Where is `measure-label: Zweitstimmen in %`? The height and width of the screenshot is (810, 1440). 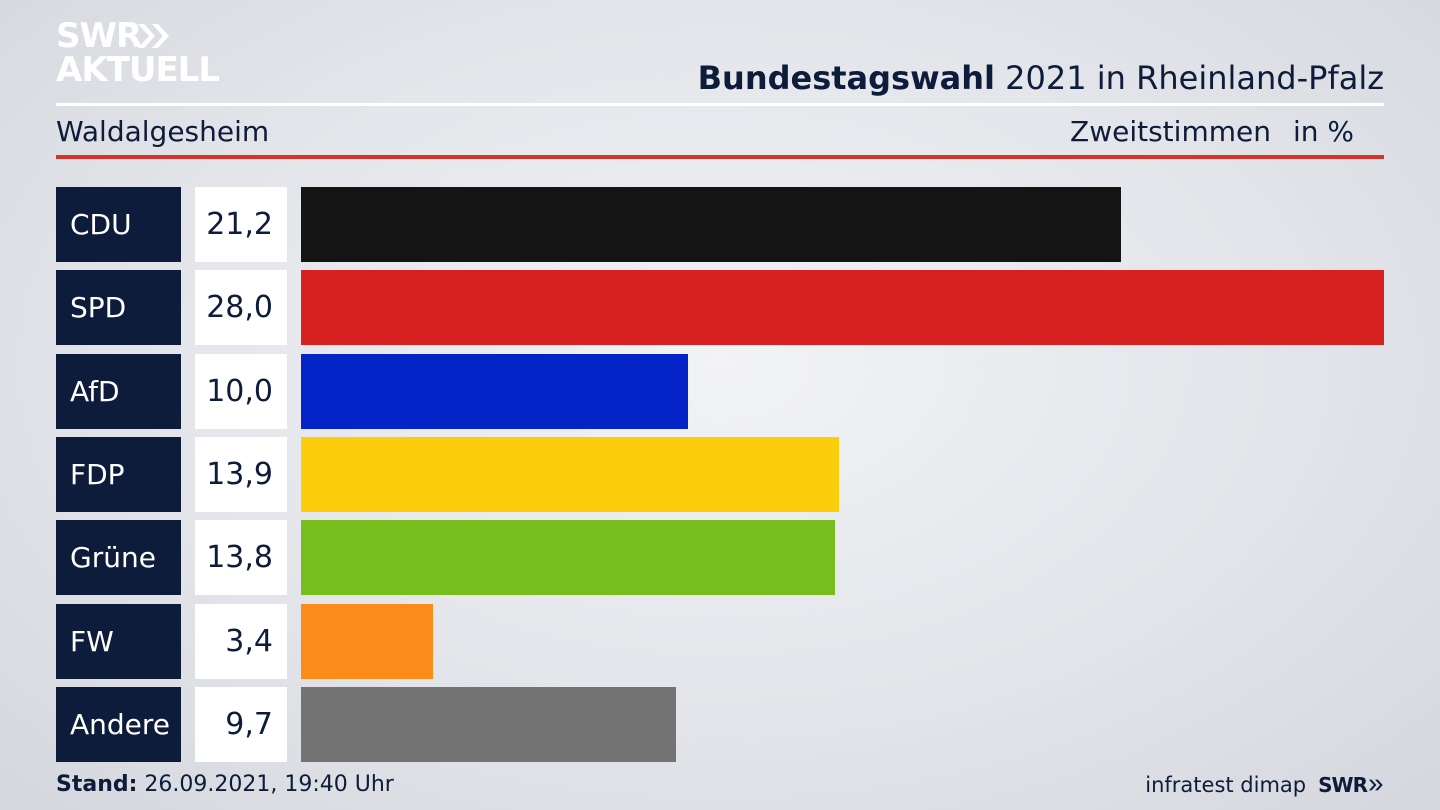 measure-label: Zweitstimmen in % is located at coordinates (1212, 132).